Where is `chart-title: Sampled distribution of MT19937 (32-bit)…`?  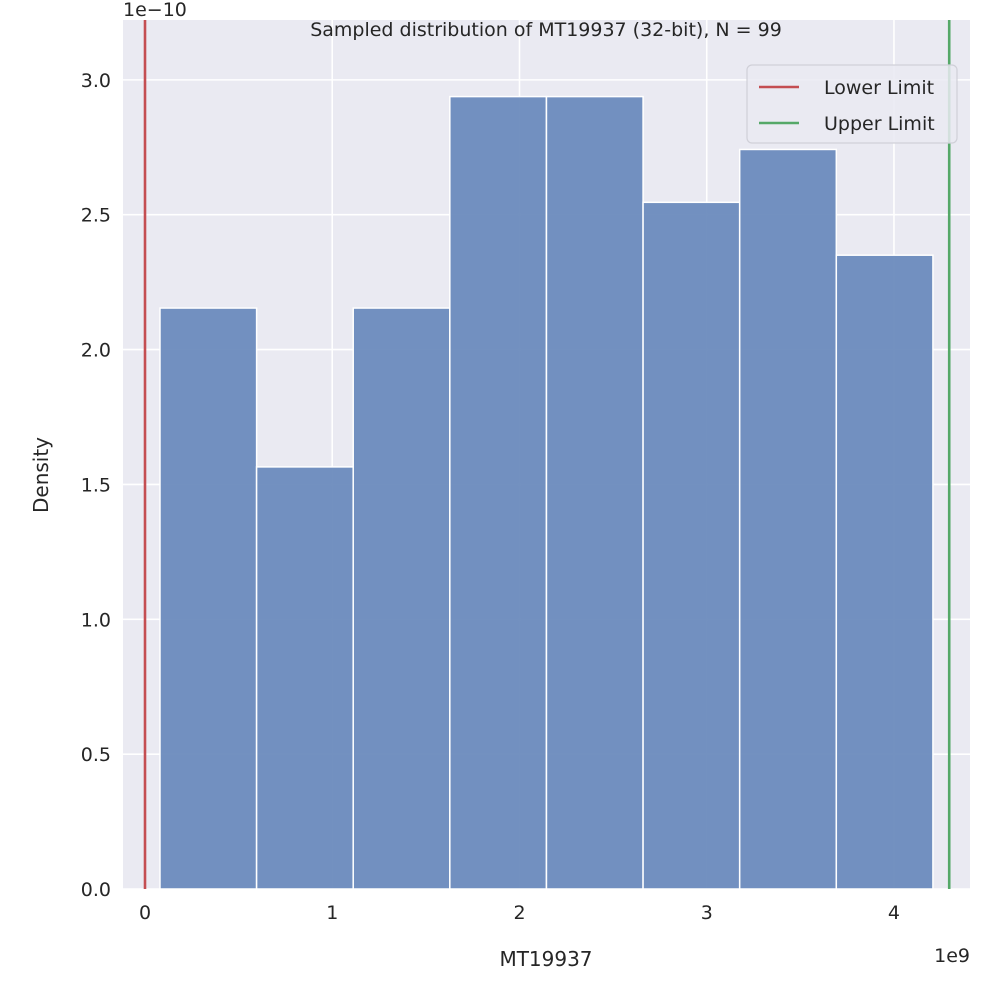 chart-title: Sampled distribution of MT19937 (32-bit)… is located at coordinates (546, 30).